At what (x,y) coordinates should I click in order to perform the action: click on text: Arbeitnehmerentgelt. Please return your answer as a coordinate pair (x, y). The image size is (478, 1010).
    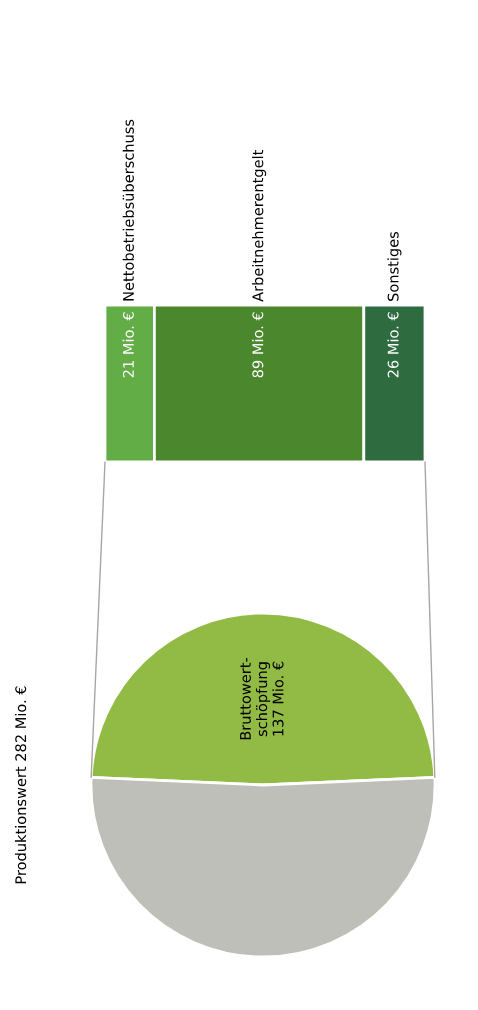
    Looking at the image, I should click on (259, 226).